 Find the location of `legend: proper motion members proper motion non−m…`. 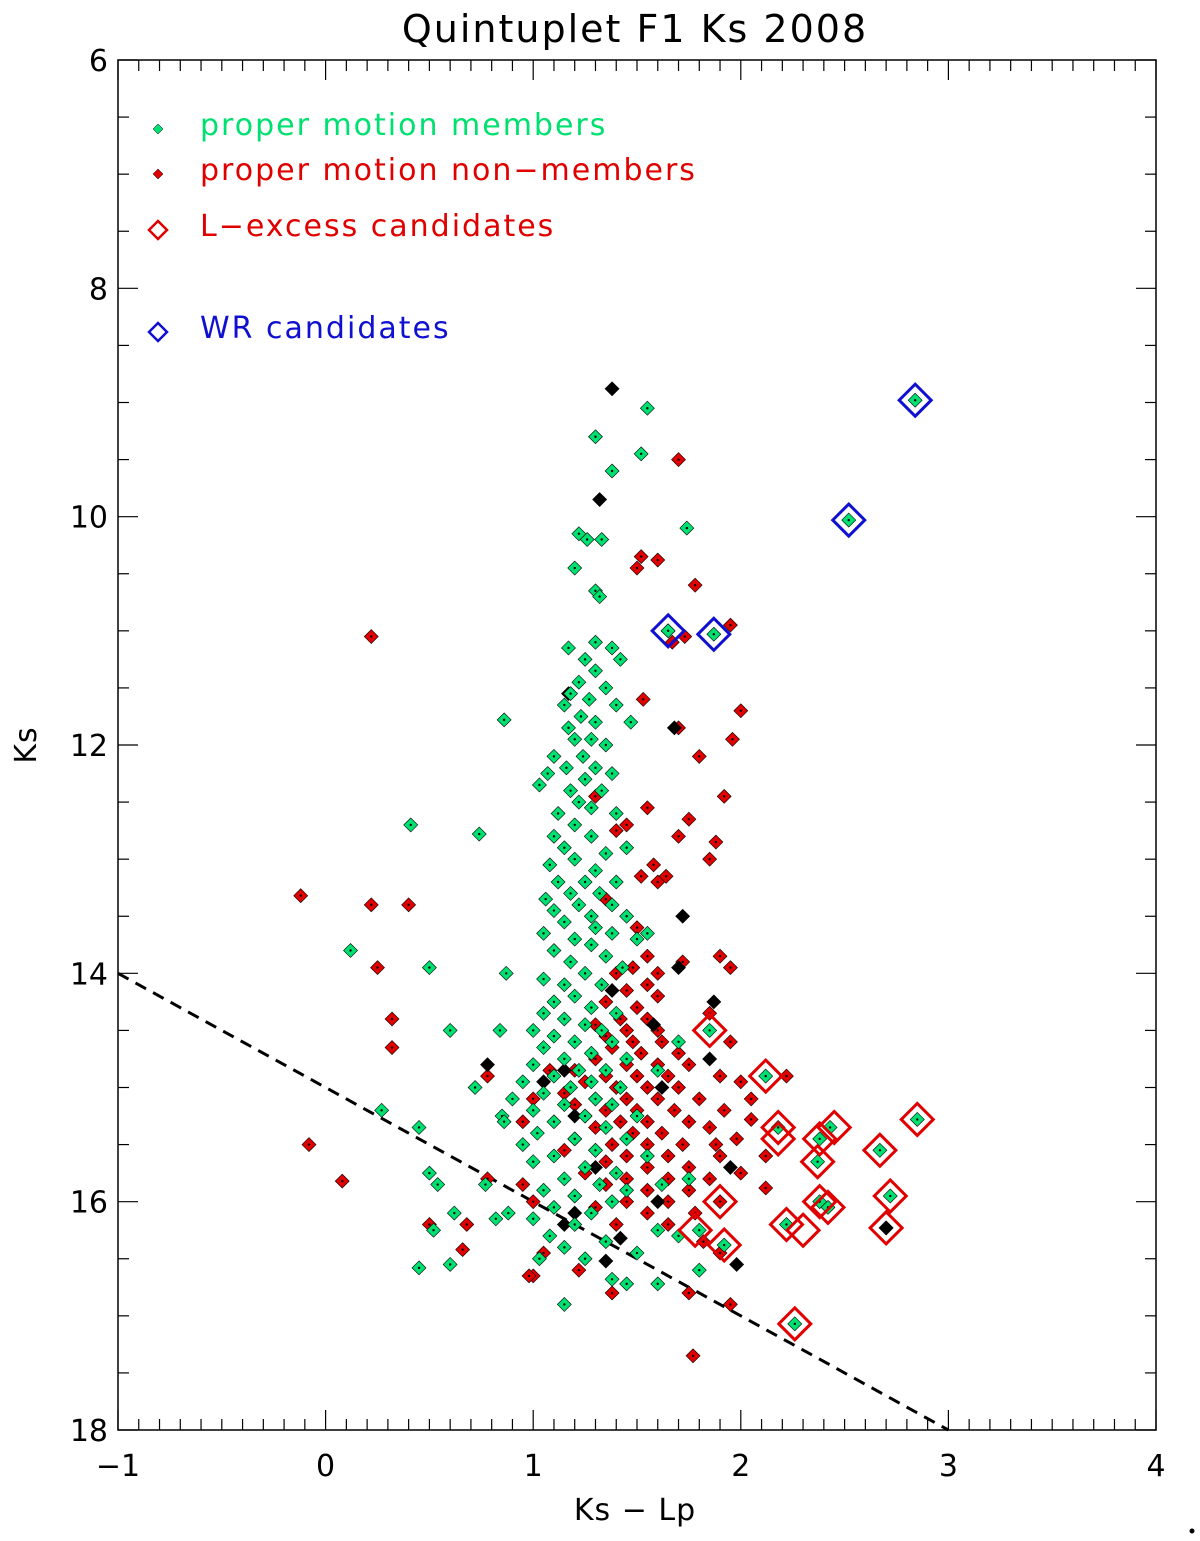

legend: proper motion members proper motion non−m… is located at coordinates (421, 227).